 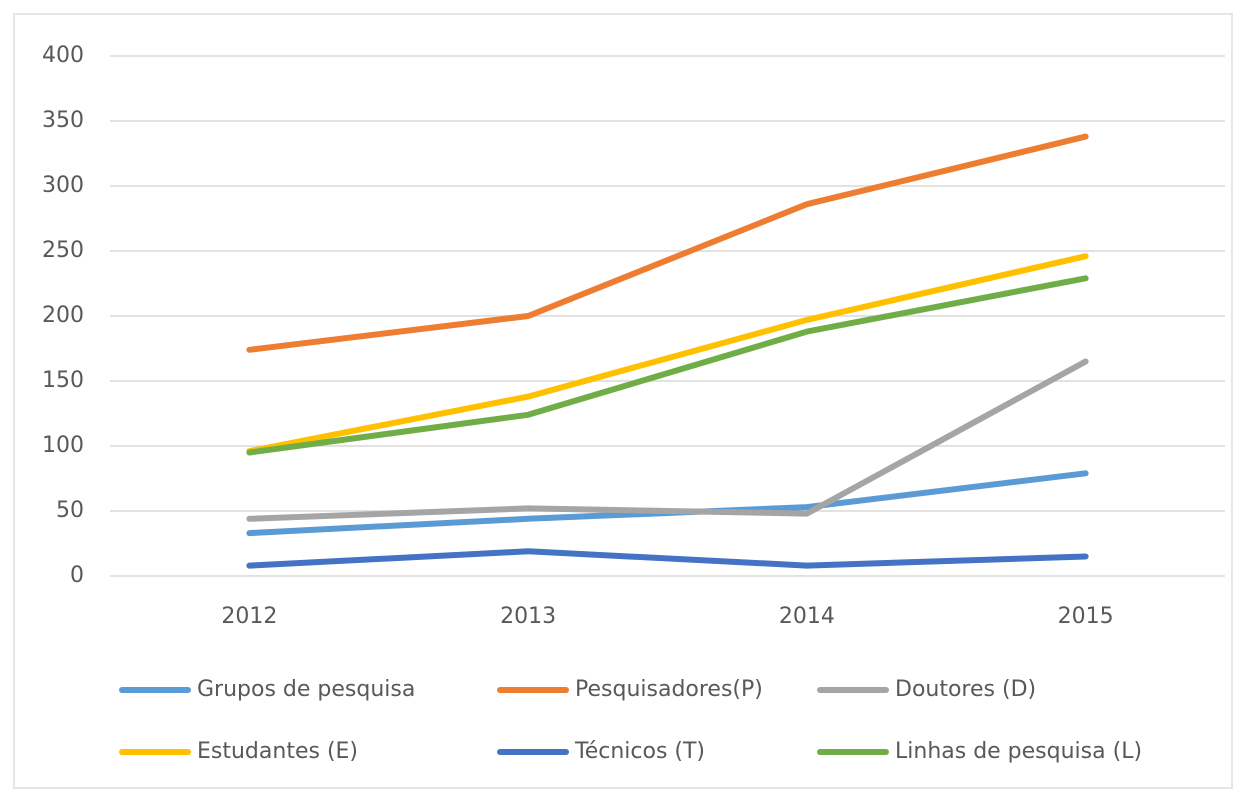 I want to click on y-tick-label: 250, so click(x=63, y=250).